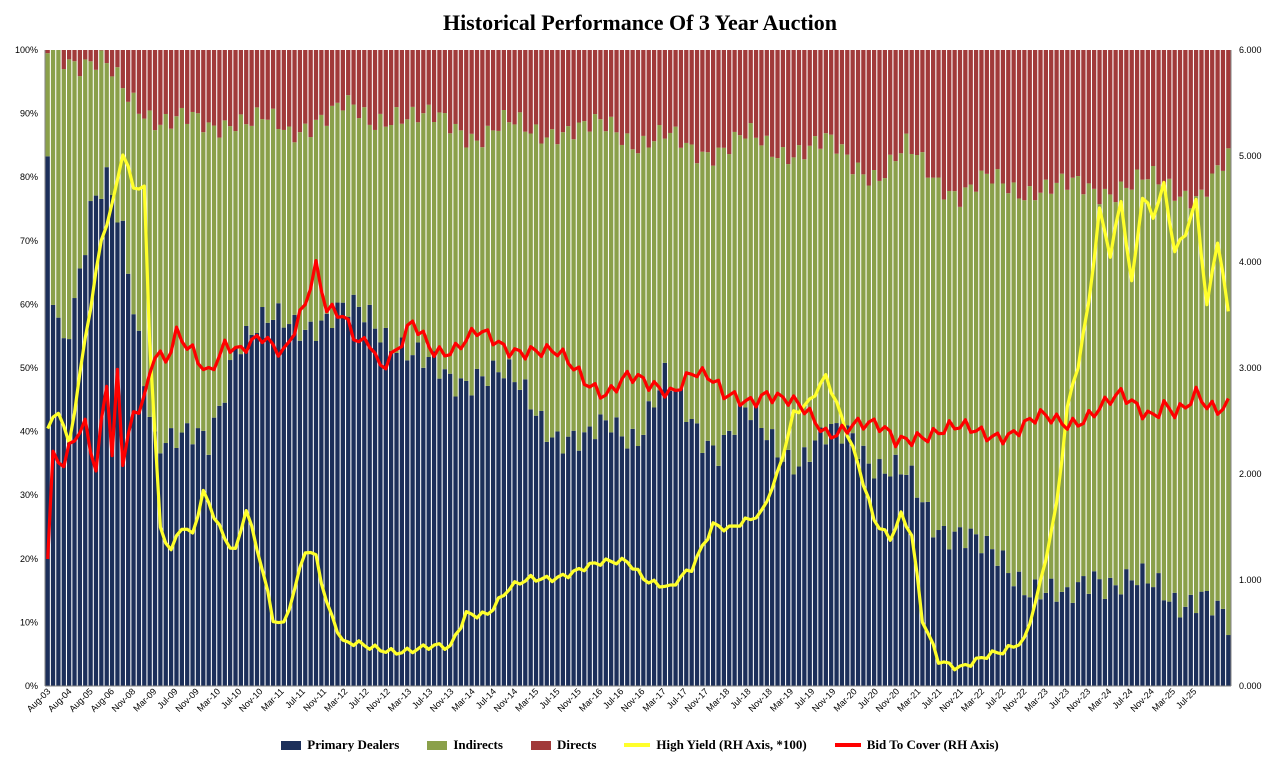  Describe the element at coordinates (717, 699) in the screenshot. I see `x-tick-label: Mar-18` at that location.